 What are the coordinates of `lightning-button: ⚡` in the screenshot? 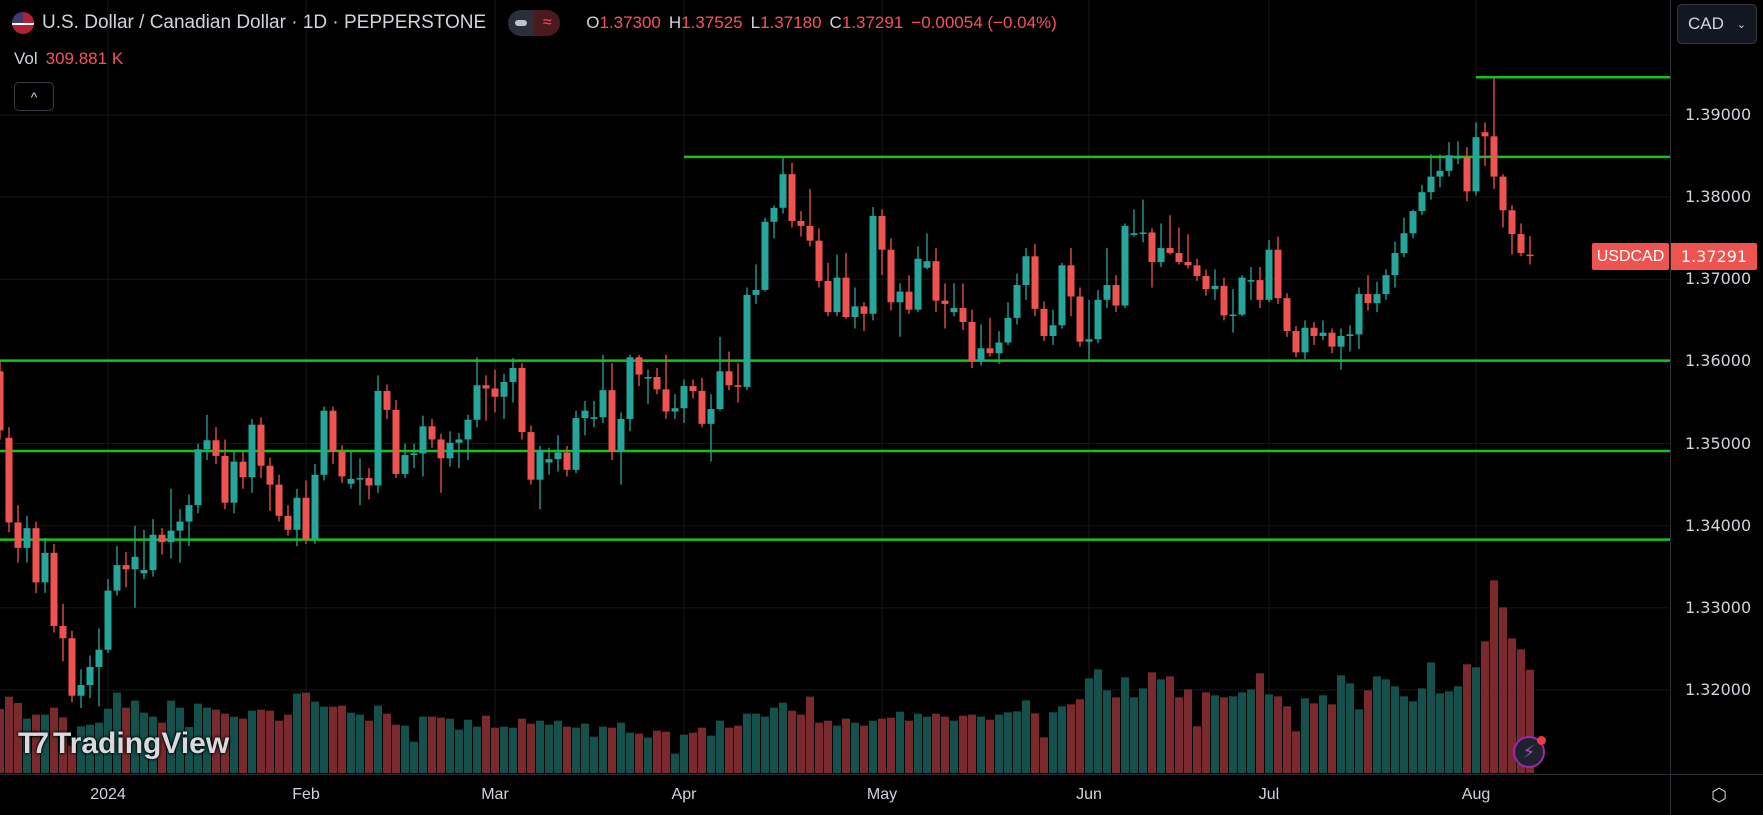 It's located at (1529, 752).